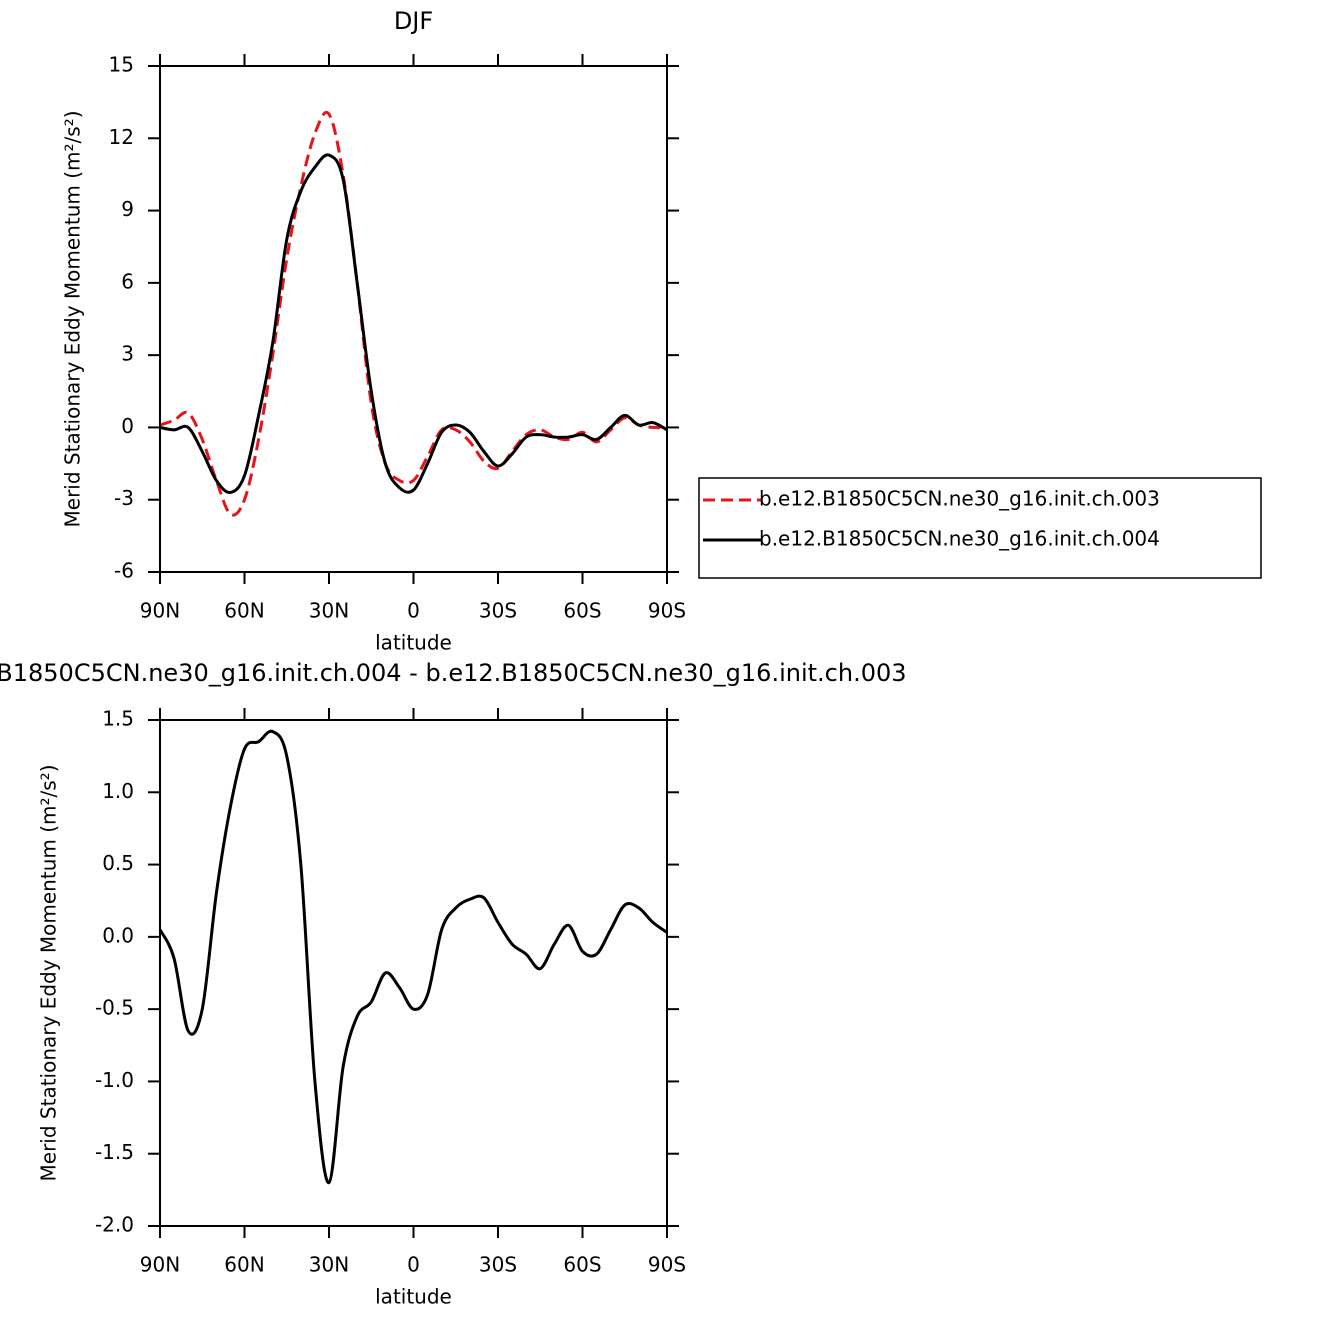 This screenshot has height=1319, width=1322. What do you see at coordinates (114, 1225) in the screenshot?
I see `y-tick-label: -2.0` at bounding box center [114, 1225].